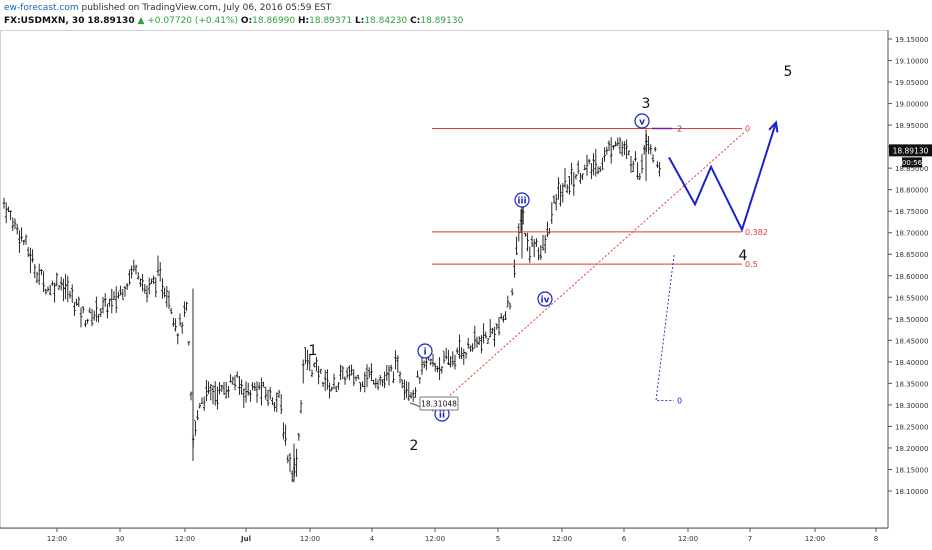 This screenshot has width=932, height=550. Describe the element at coordinates (679, 129) in the screenshot. I see `projection-tag: 2` at that location.